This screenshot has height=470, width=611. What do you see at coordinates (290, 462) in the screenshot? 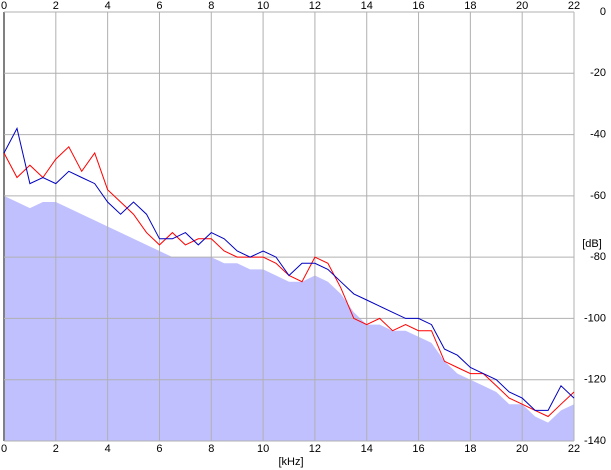
I see `x-axis-label: [kHz]` at bounding box center [290, 462].